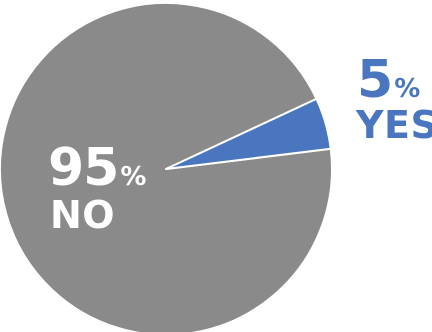 The width and height of the screenshot is (432, 332). I want to click on slice-label-yes: 5% YES, so click(393, 98).